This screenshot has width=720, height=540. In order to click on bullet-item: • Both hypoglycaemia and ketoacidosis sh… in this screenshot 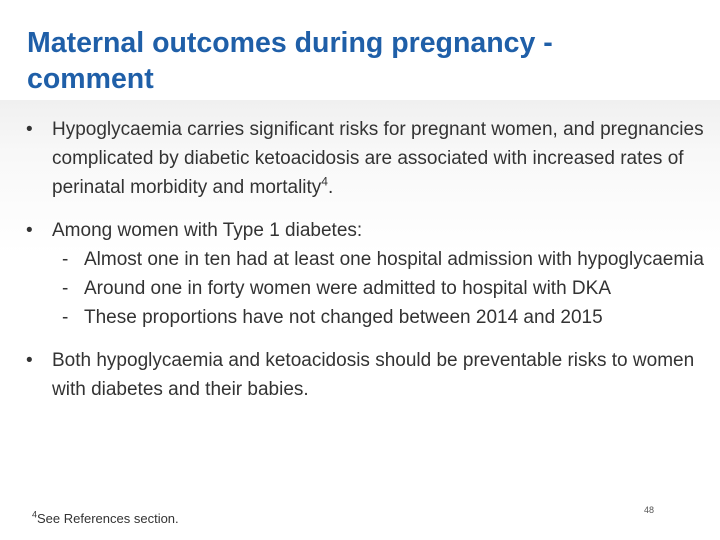, I will do `click(364, 375)`.